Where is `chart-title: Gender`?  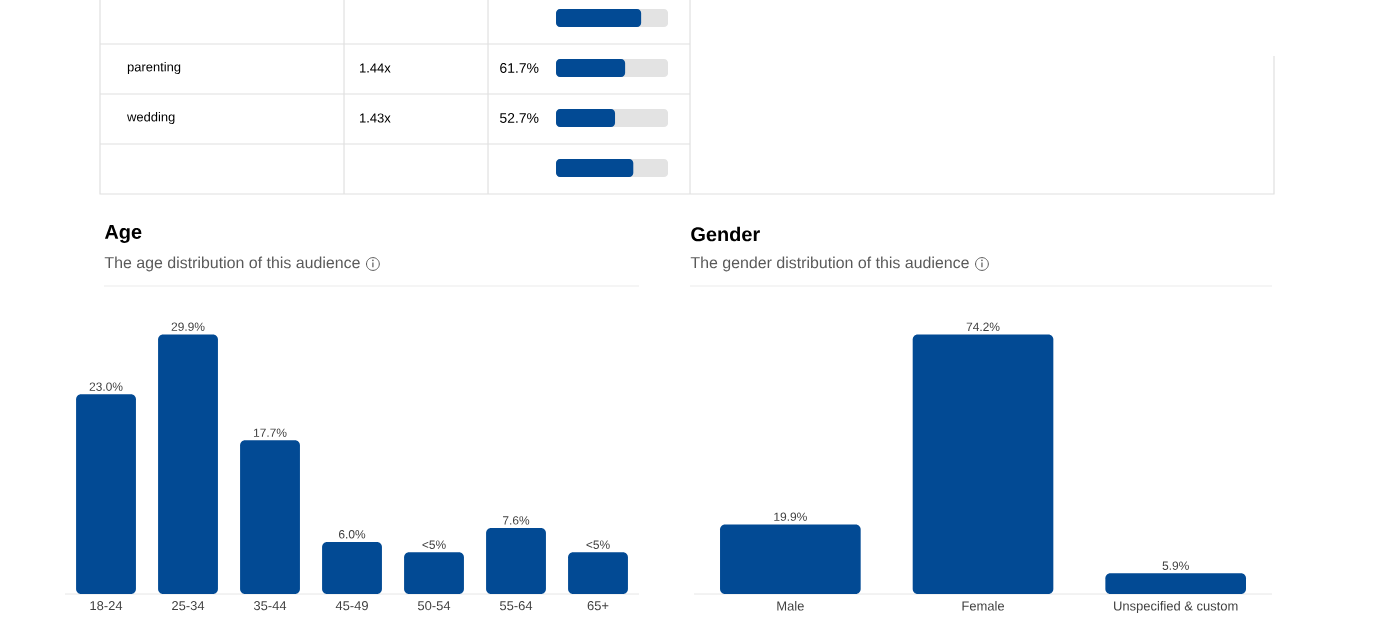 chart-title: Gender is located at coordinates (725, 234).